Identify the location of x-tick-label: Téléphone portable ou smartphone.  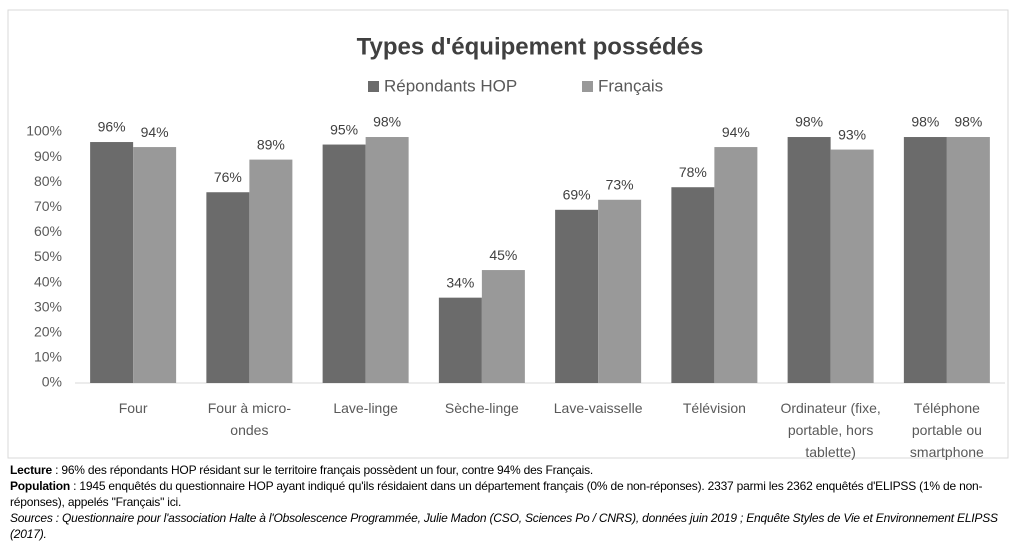
(946, 430).